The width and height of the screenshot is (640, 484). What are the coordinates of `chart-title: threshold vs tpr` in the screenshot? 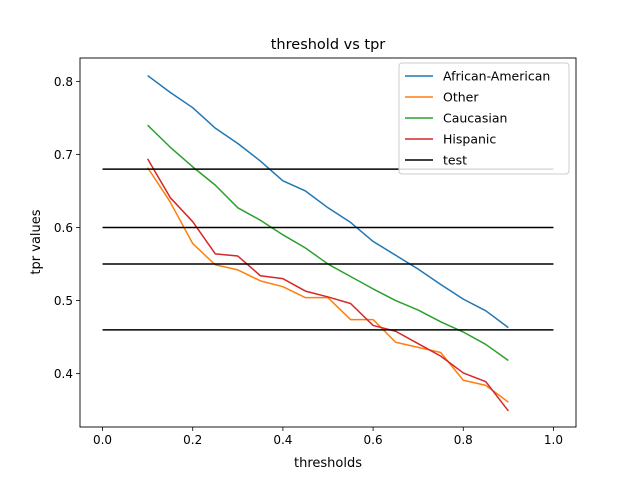 It's located at (328, 45).